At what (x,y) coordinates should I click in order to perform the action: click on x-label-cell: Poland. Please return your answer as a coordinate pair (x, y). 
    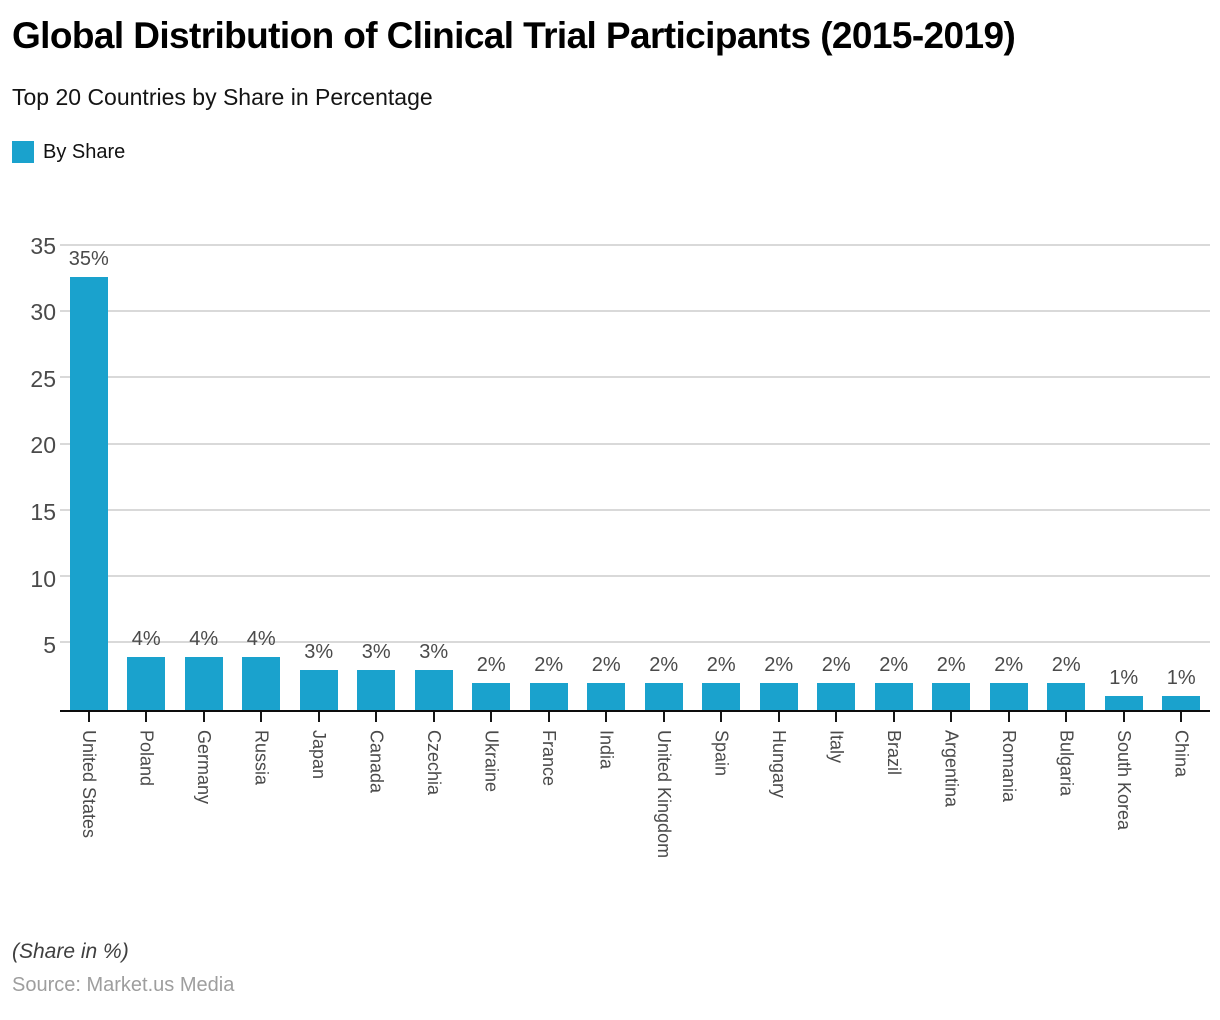
    Looking at the image, I should click on (147, 758).